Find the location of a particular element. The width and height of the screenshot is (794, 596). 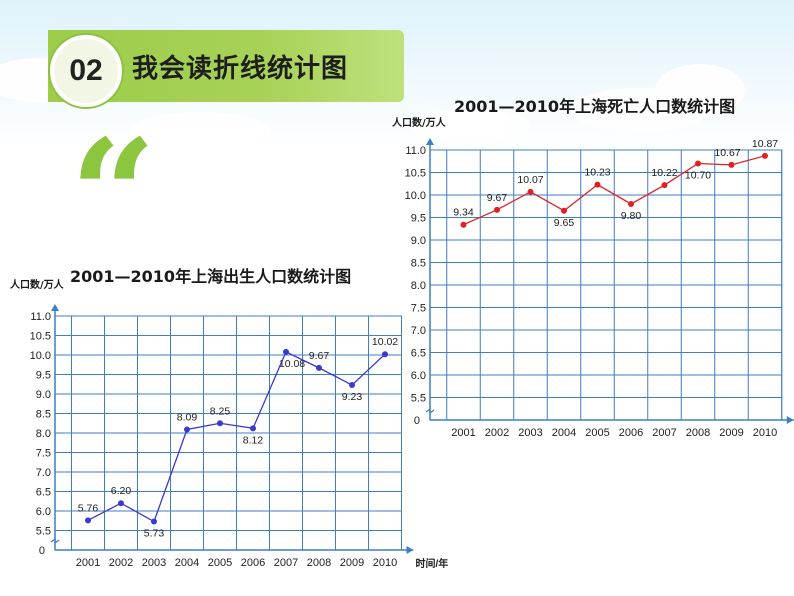

data-label: 9.23 is located at coordinates (352, 397).